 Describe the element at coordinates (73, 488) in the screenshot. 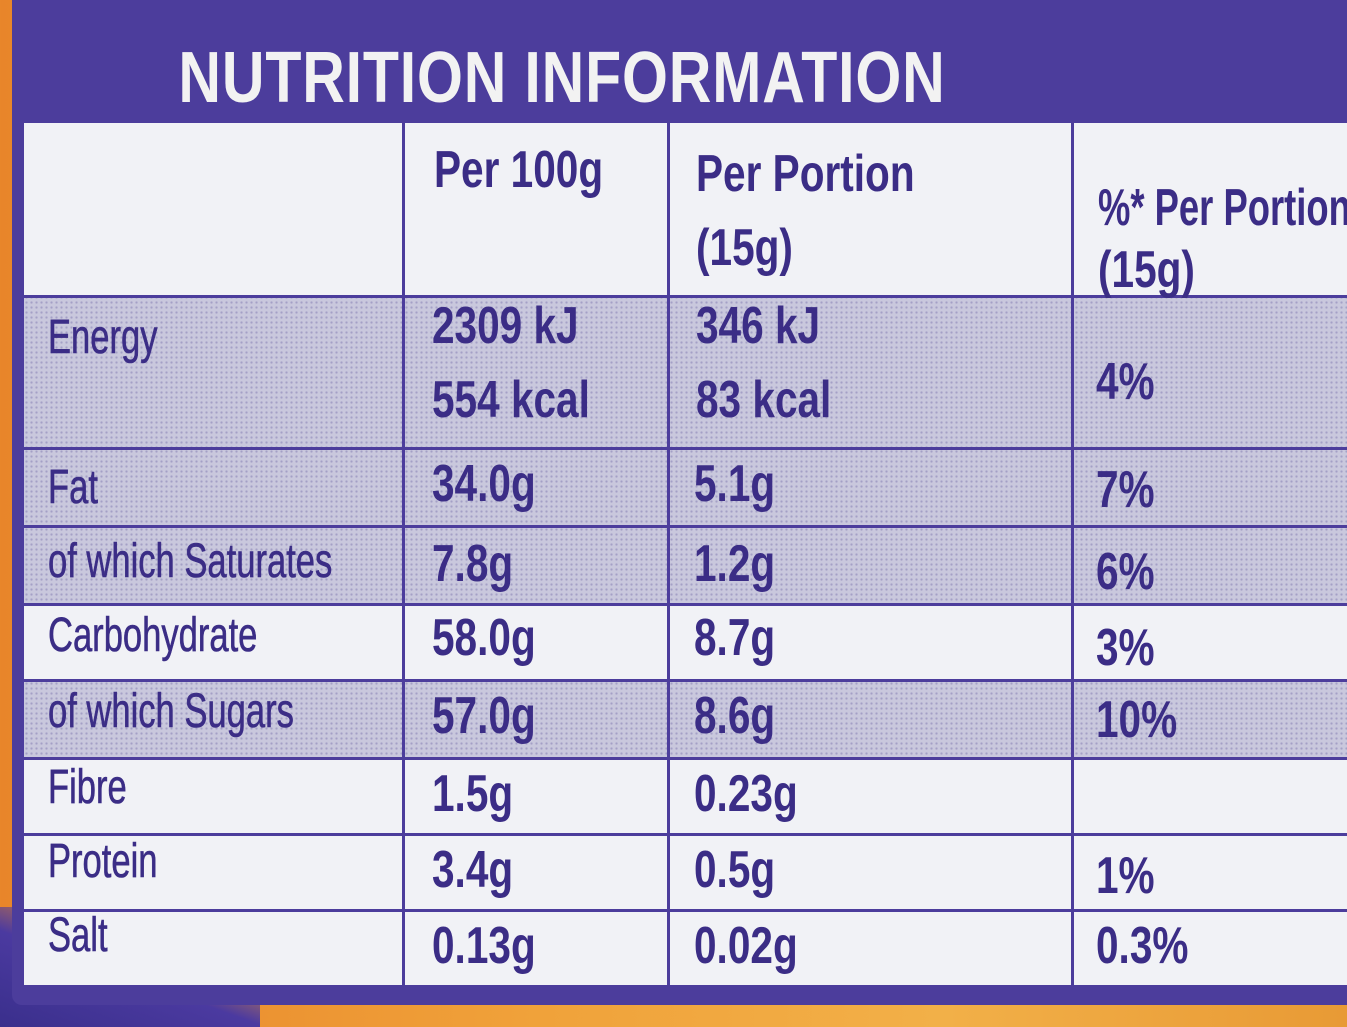

I see `nutrient-name-fat: Fat` at that location.